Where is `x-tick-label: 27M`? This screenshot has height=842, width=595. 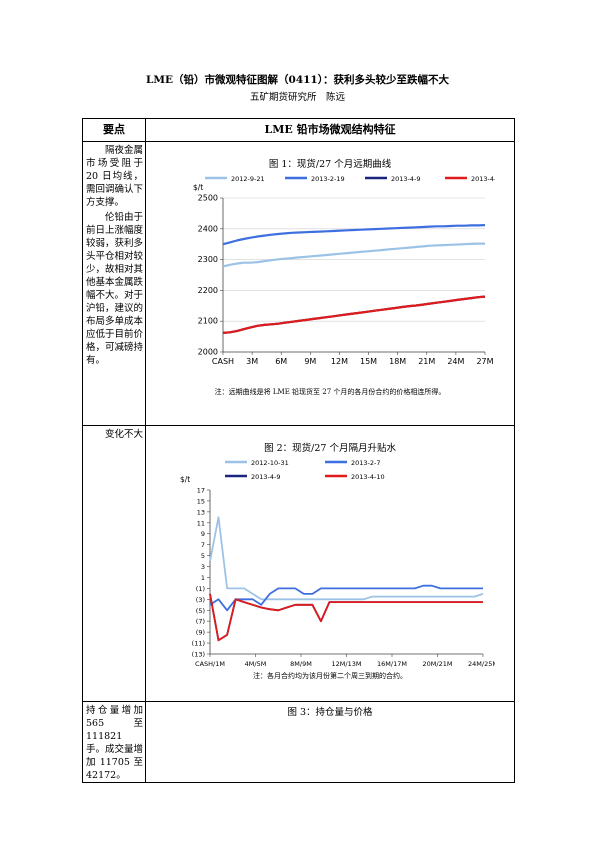
x-tick-label: 27M is located at coordinates (484, 361).